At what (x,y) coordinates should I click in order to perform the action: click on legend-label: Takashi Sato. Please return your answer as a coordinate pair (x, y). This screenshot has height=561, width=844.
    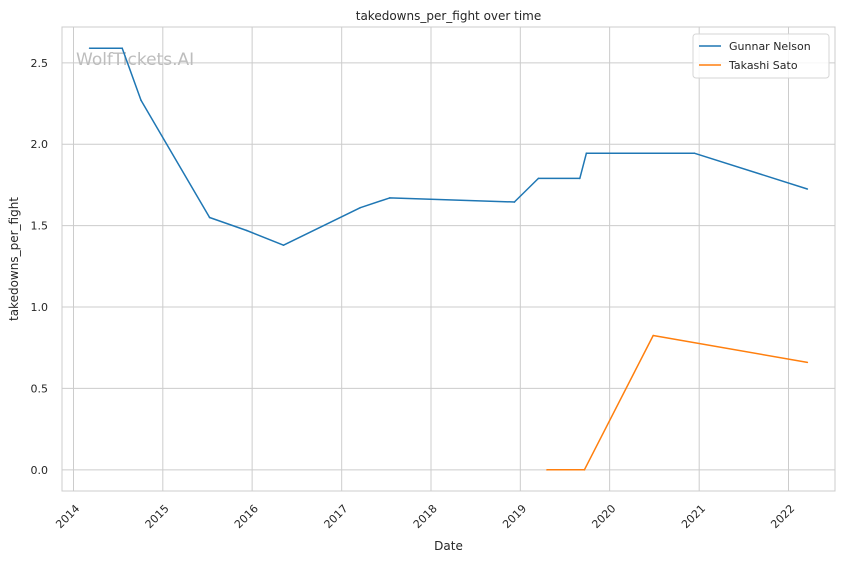
    Looking at the image, I should click on (763, 65).